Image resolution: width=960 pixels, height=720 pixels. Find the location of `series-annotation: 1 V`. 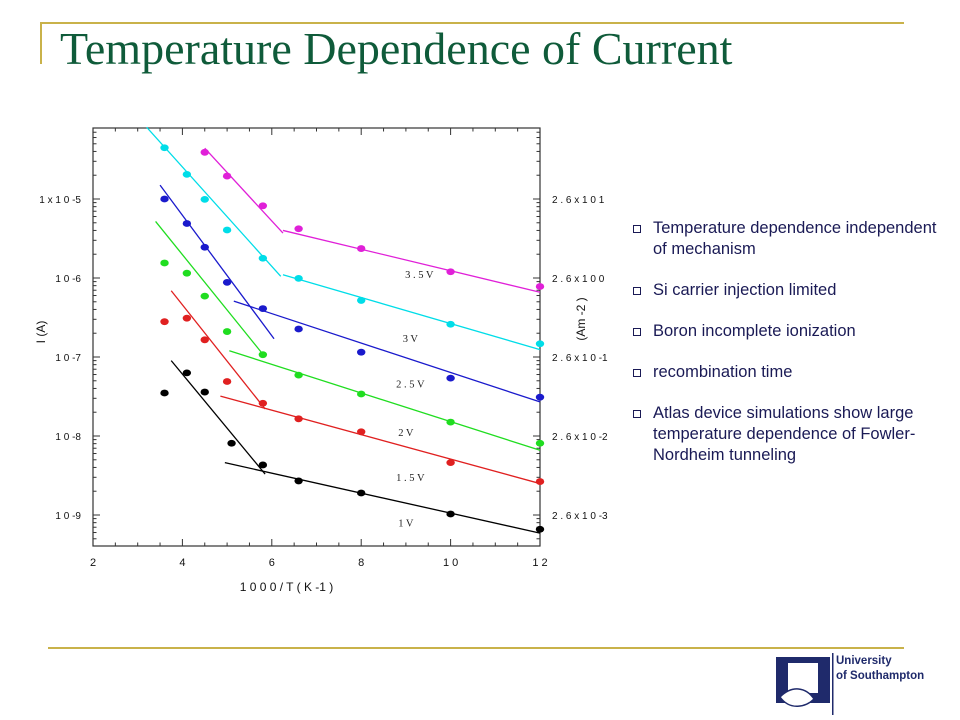

series-annotation: 1 V is located at coordinates (406, 523).